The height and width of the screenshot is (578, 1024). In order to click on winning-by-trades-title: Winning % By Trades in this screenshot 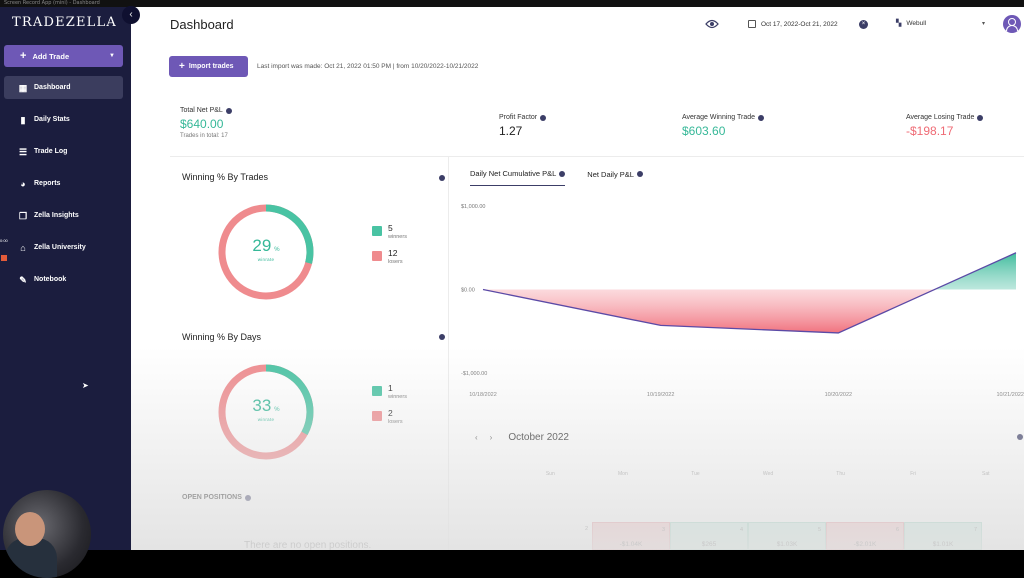, I will do `click(225, 177)`.